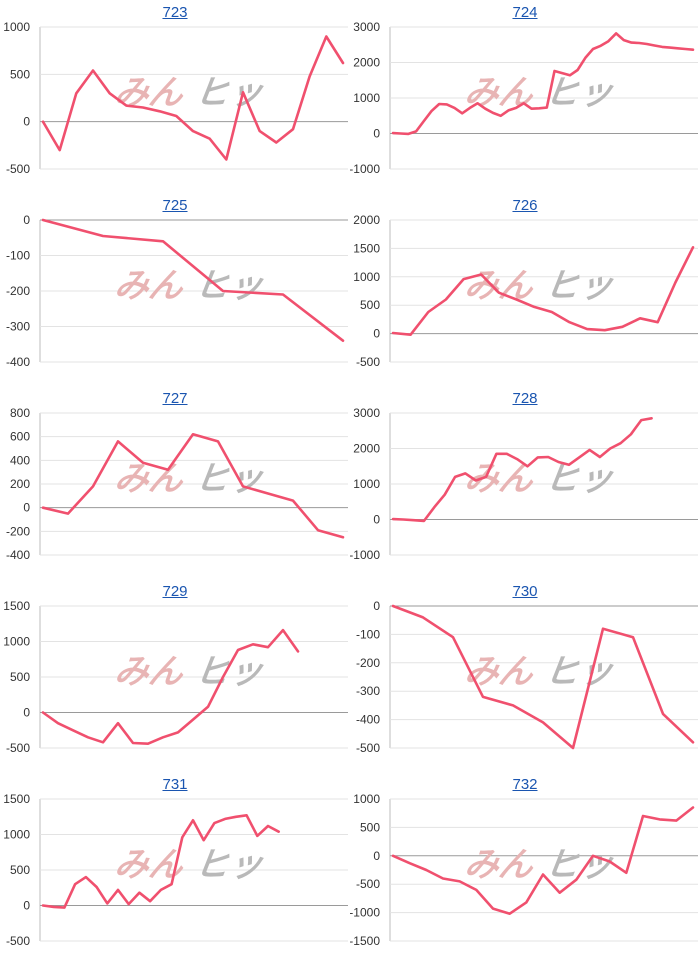 This screenshot has height=965, width=700. Describe the element at coordinates (175, 398) in the screenshot. I see `chart-title-link: 727` at that location.